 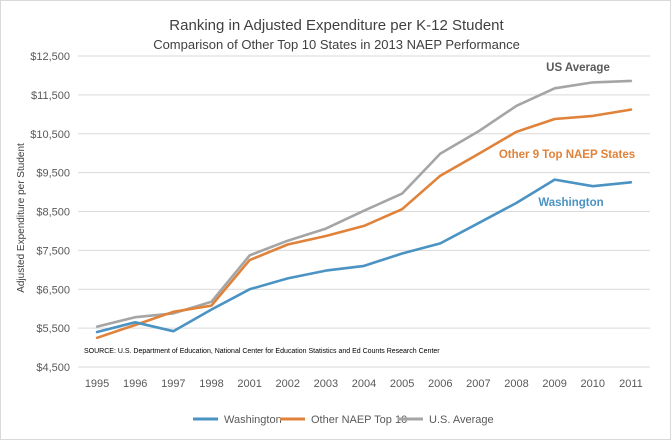 What do you see at coordinates (249, 384) in the screenshot?
I see `x-tick-label: 2001` at bounding box center [249, 384].